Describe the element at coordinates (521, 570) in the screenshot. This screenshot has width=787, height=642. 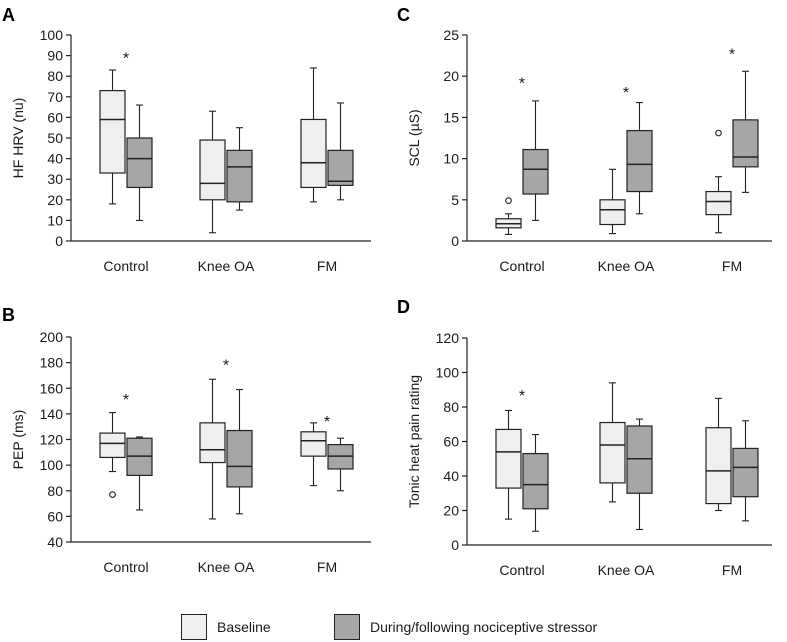
I see `panel-d-category-label: Control` at that location.